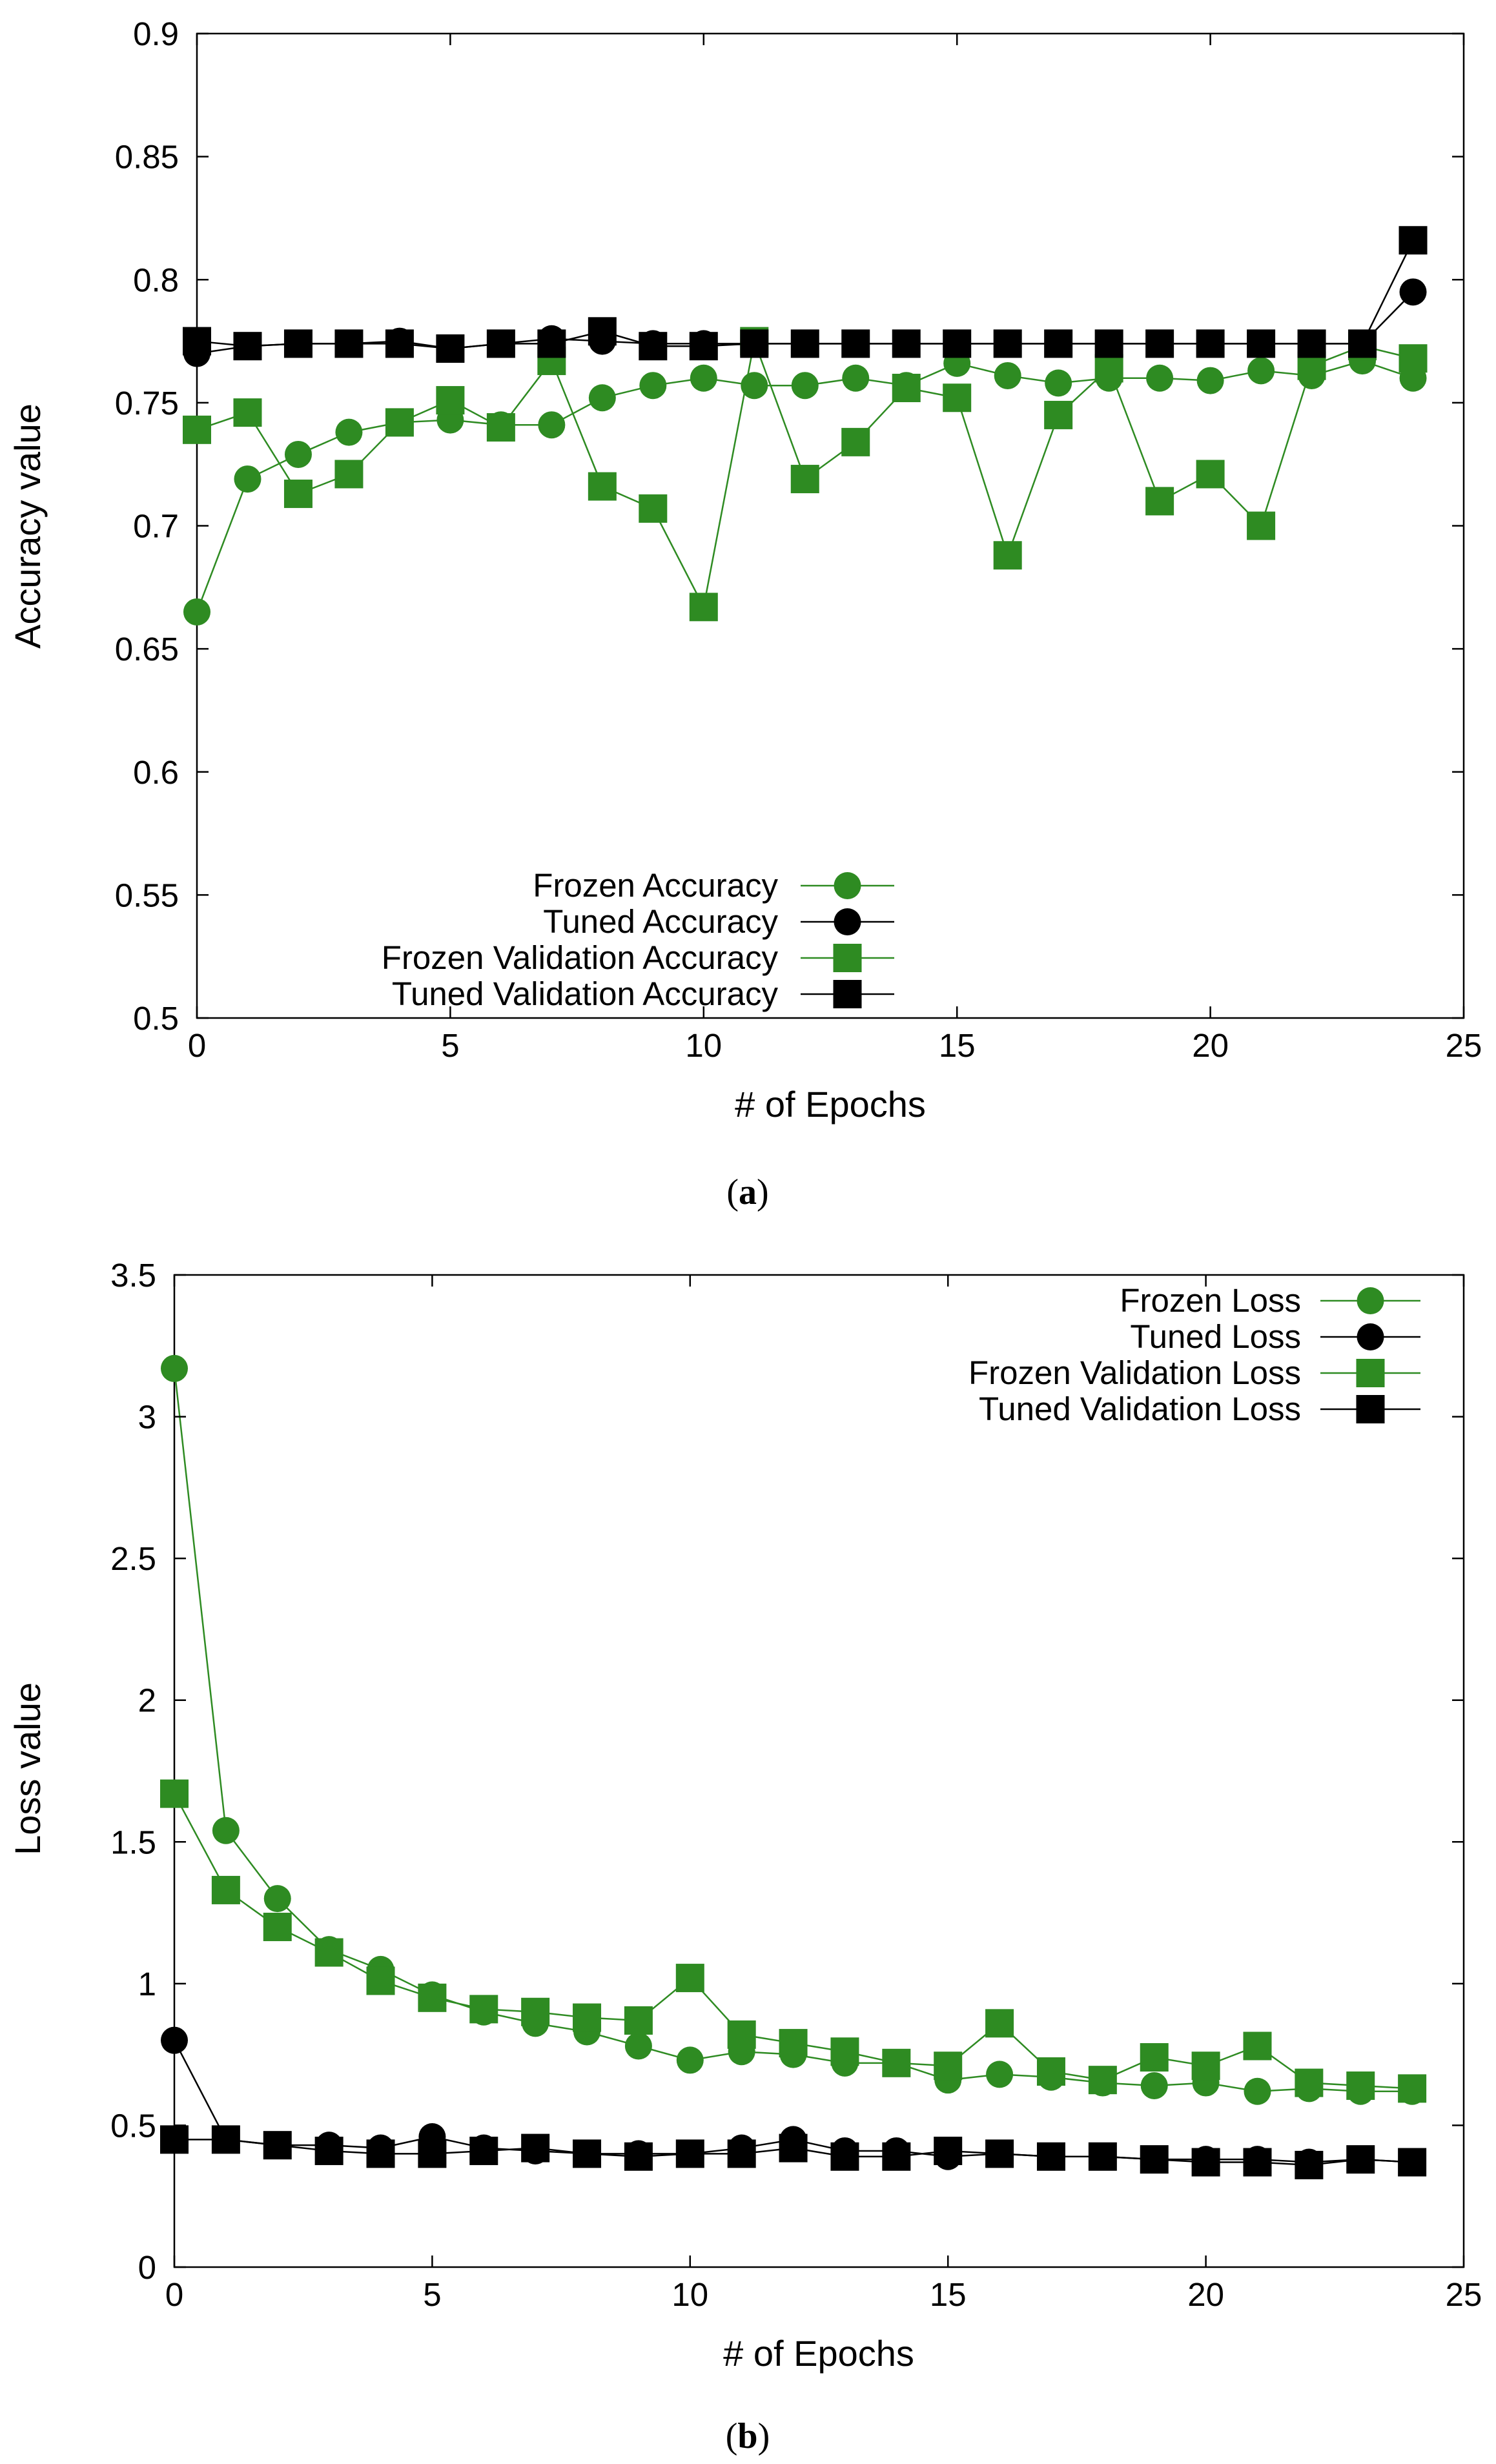 The width and height of the screenshot is (1496, 2464). Describe the element at coordinates (689, 2294) in the screenshot. I see `loss-x-tick-label: 10` at that location.